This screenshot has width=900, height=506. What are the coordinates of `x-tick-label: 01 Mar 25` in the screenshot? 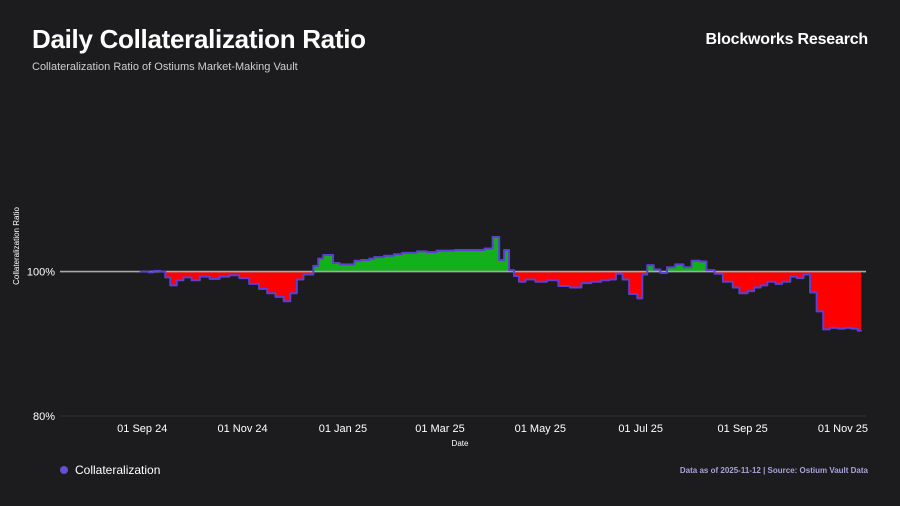 It's located at (440, 429).